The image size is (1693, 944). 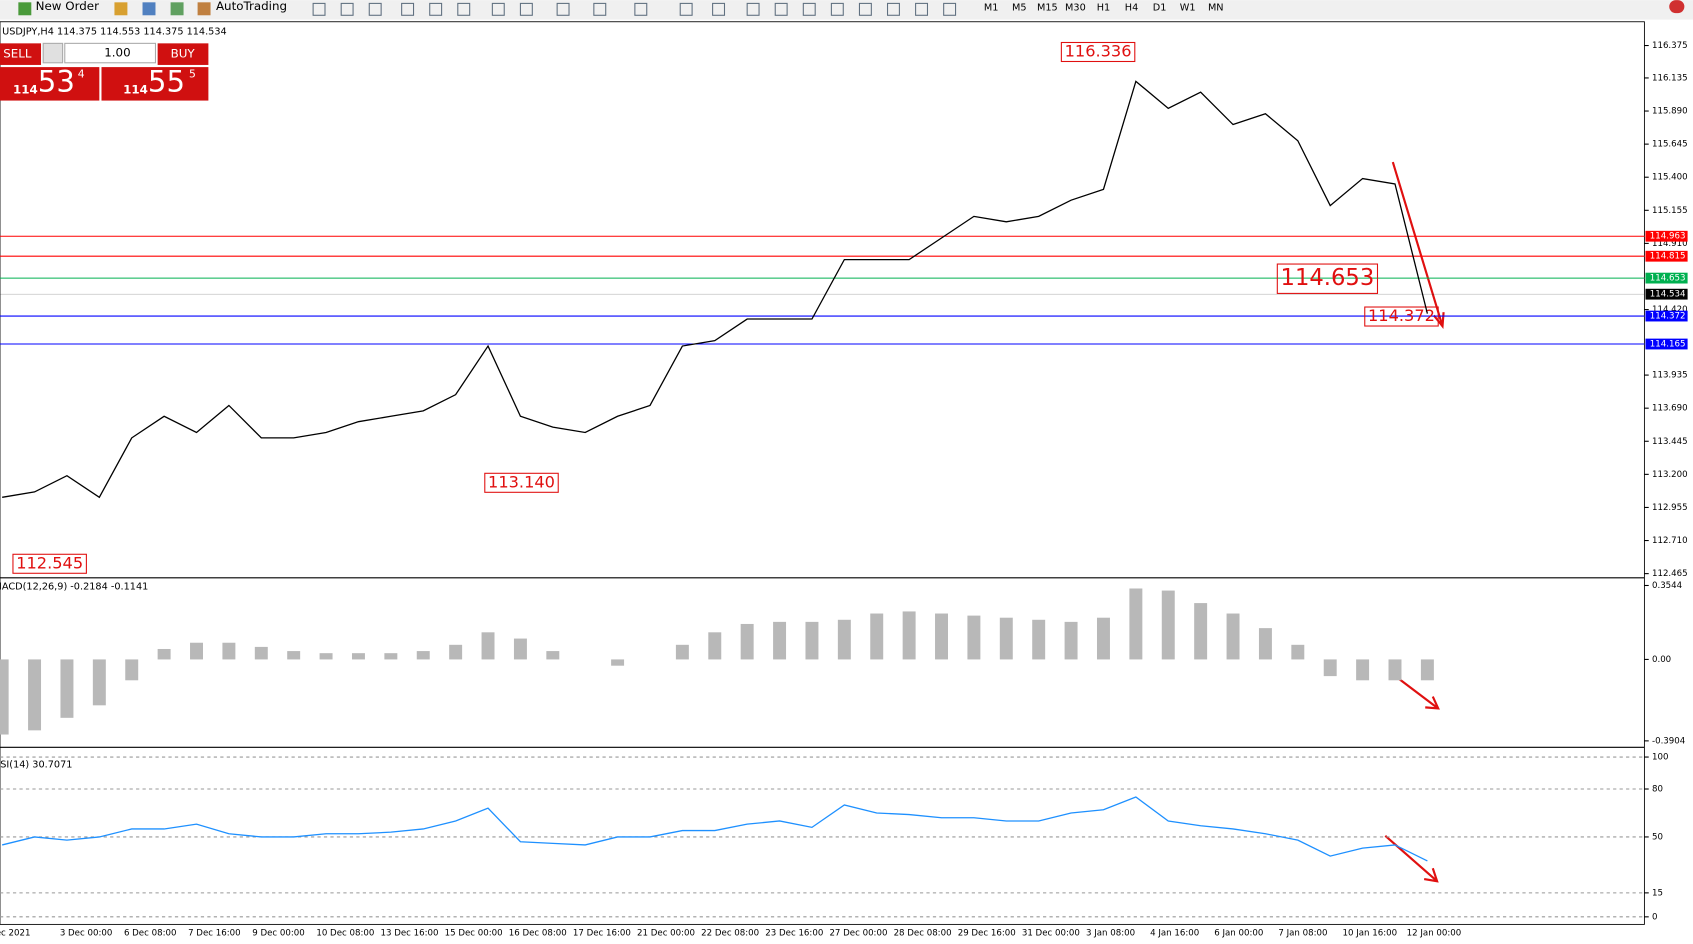 What do you see at coordinates (768, 9) in the screenshot?
I see `toolbar-icons: M1 M5 M15 M30 H1 H4 D1 W1 MN` at bounding box center [768, 9].